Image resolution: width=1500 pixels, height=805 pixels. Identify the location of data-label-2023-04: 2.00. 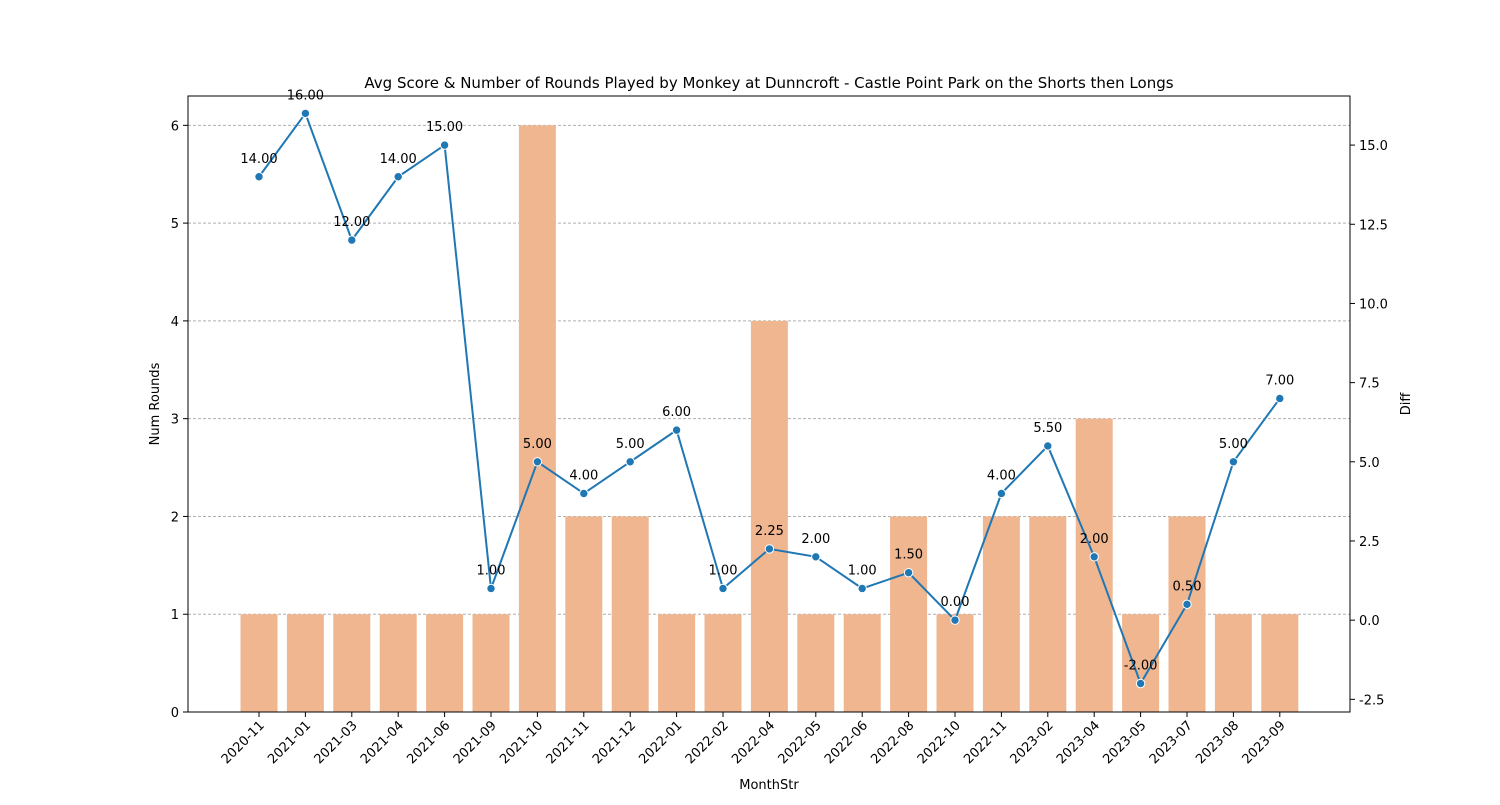
(1094, 539).